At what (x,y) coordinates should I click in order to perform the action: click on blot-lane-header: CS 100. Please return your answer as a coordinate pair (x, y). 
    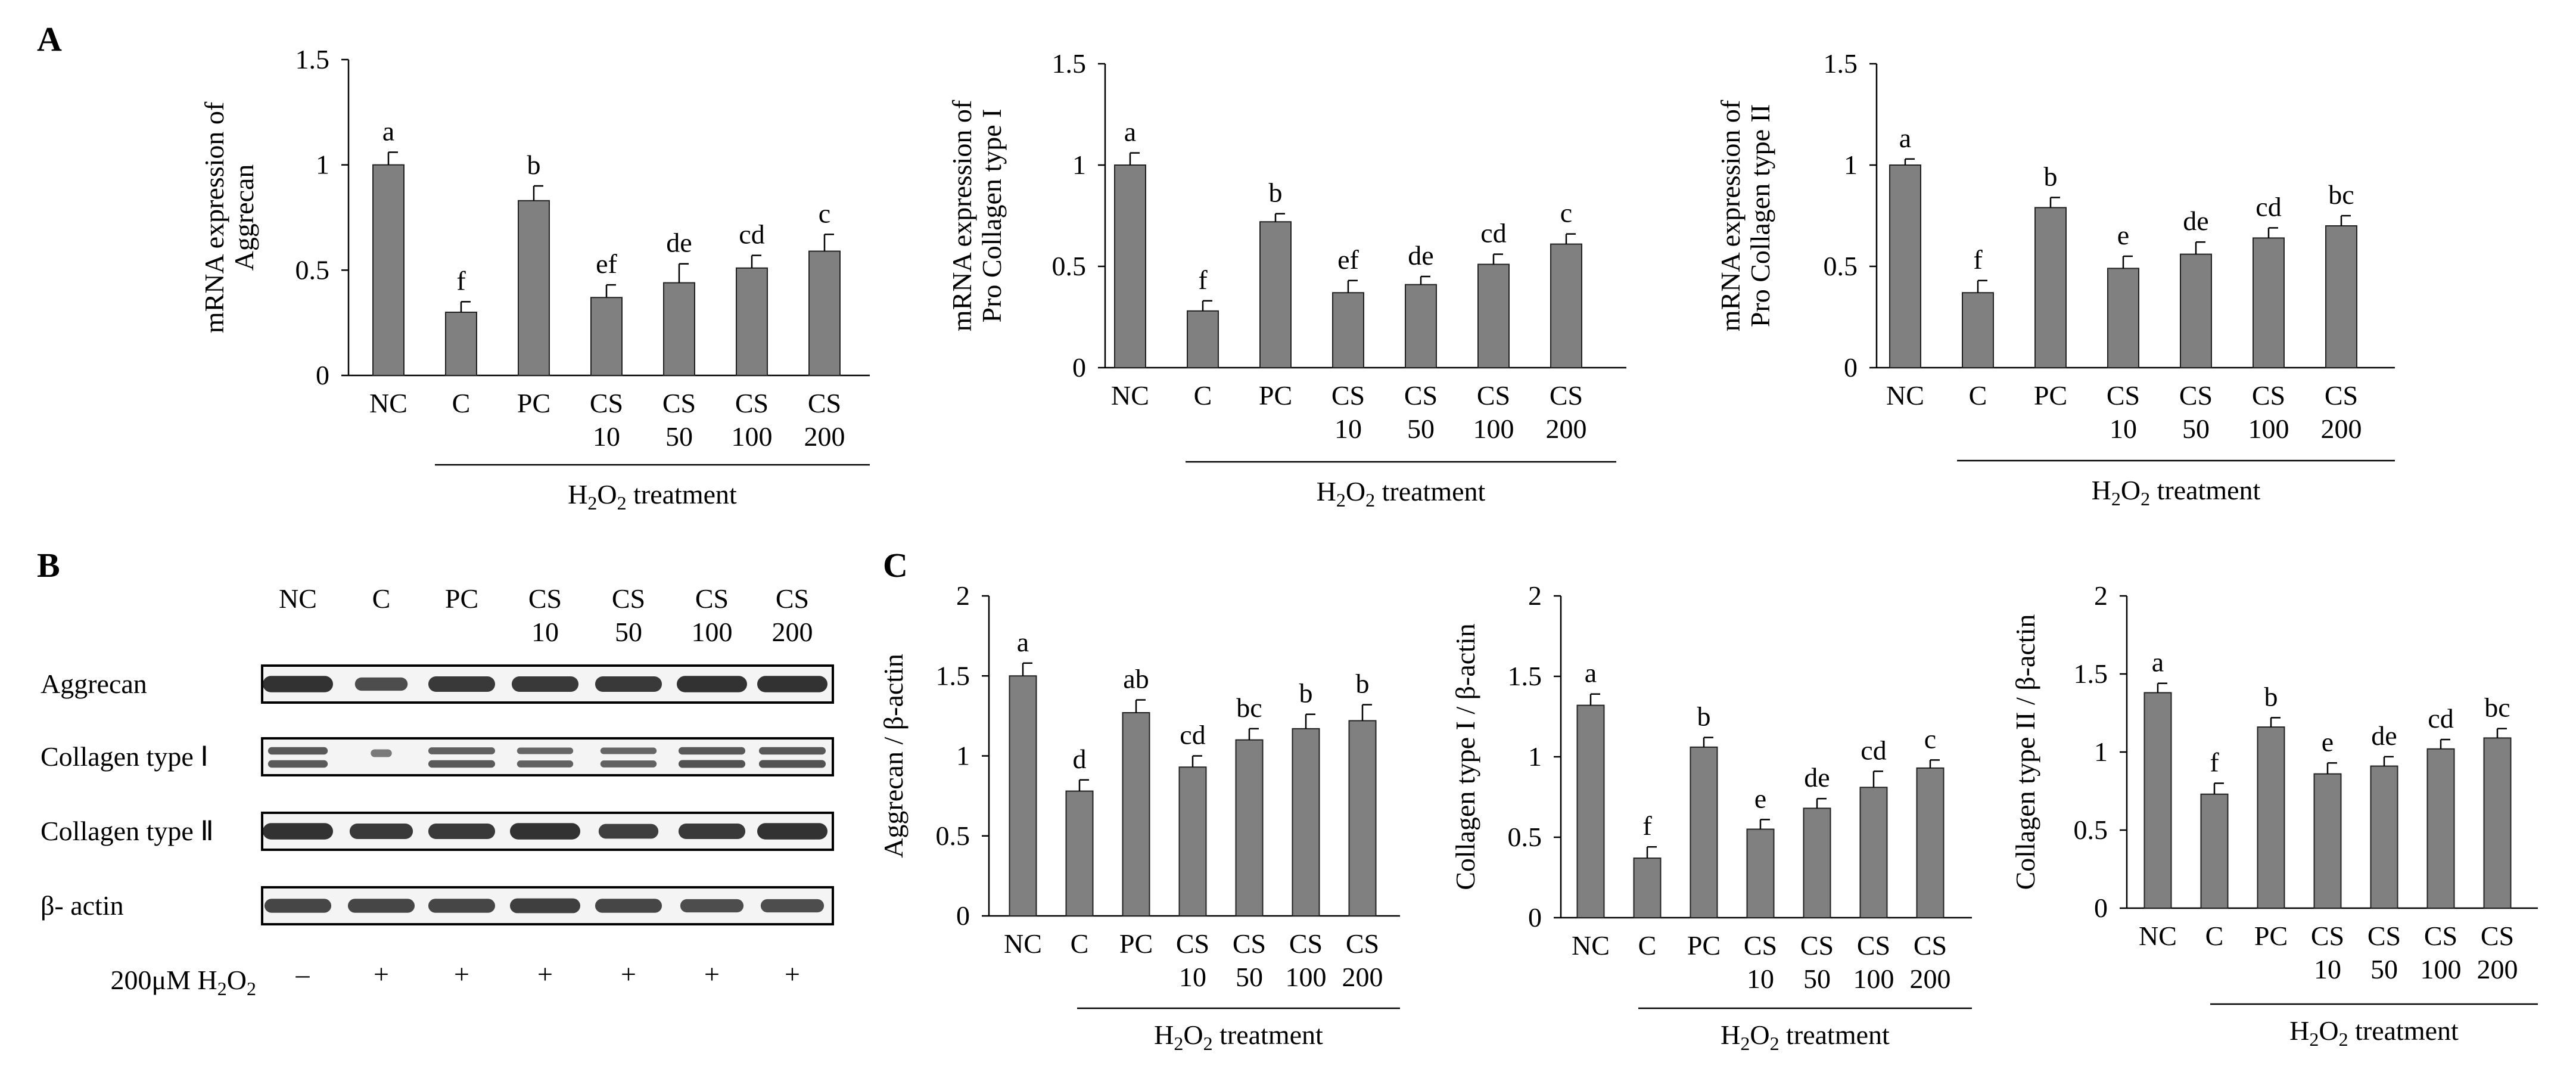
    Looking at the image, I should click on (712, 615).